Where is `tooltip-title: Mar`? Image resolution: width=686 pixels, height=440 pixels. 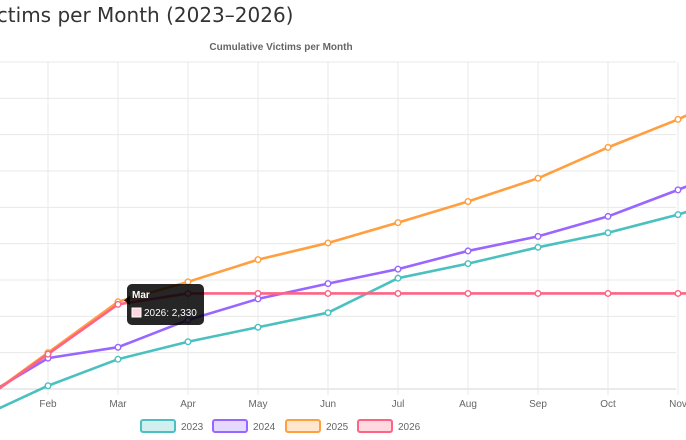
tooltip-title: Mar is located at coordinates (141, 295).